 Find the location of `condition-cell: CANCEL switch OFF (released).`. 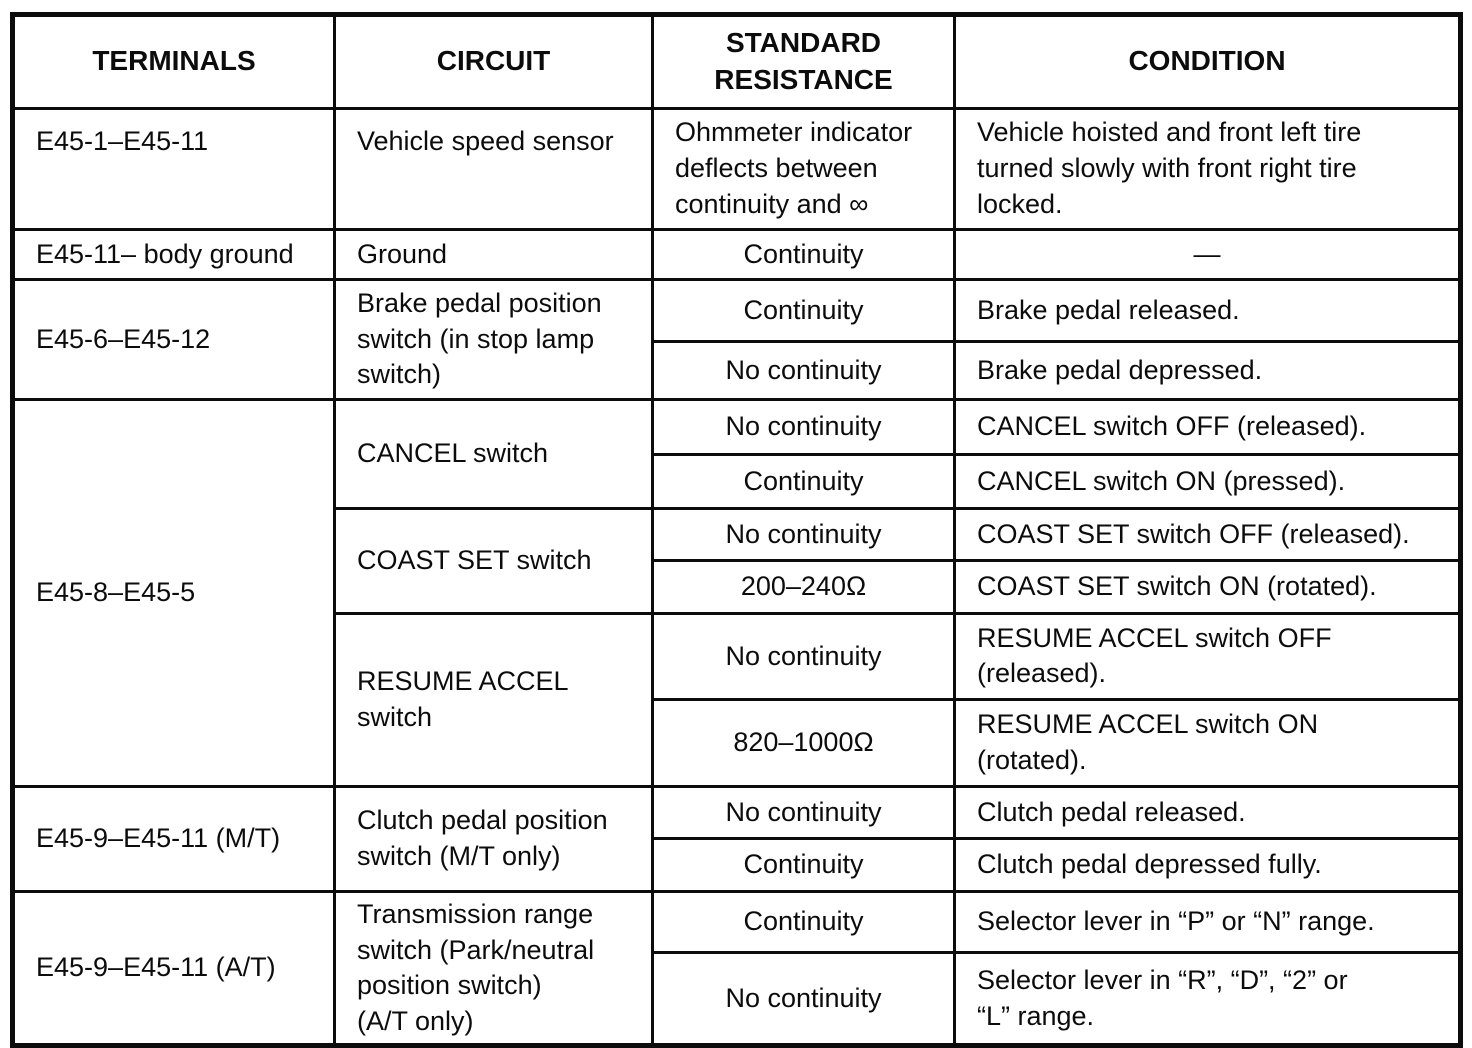

condition-cell: CANCEL switch OFF (released). is located at coordinates (1207, 426).